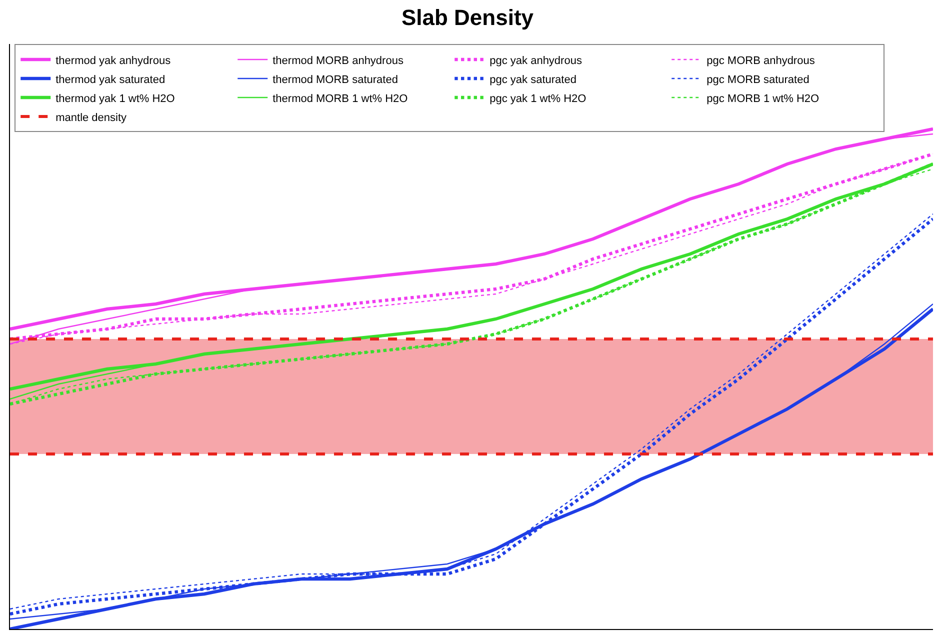 This screenshot has width=935, height=631. I want to click on legend-label: pgc MORB anhydrous, so click(761, 60).